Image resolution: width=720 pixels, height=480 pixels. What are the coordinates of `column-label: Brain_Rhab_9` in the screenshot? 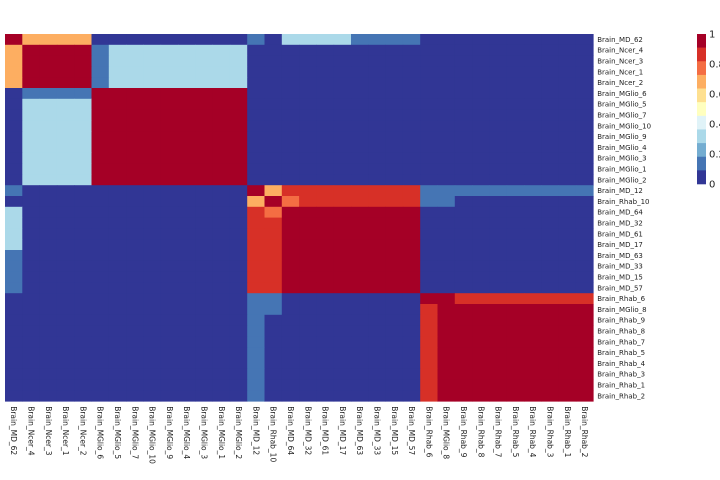 It's located at (463, 431).